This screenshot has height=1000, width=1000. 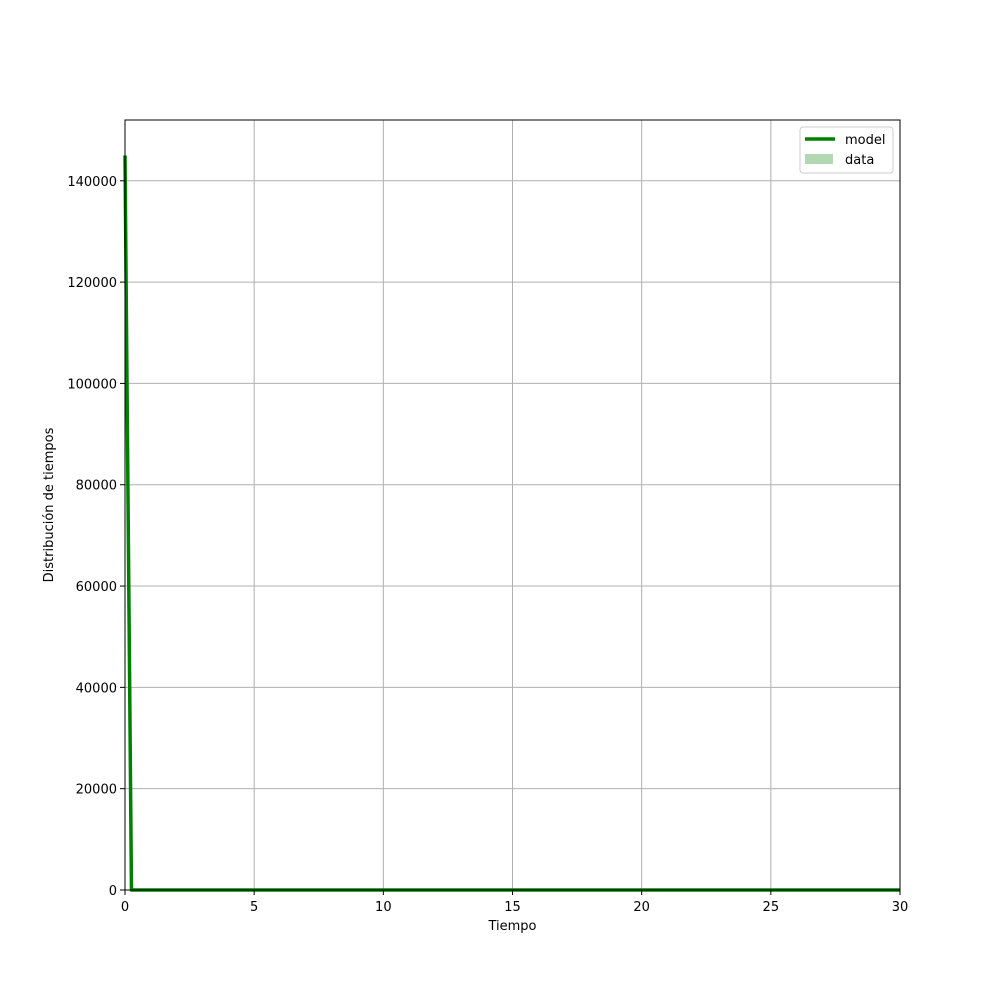 What do you see at coordinates (96, 790) in the screenshot?
I see `y-tick-label: 20000` at bounding box center [96, 790].